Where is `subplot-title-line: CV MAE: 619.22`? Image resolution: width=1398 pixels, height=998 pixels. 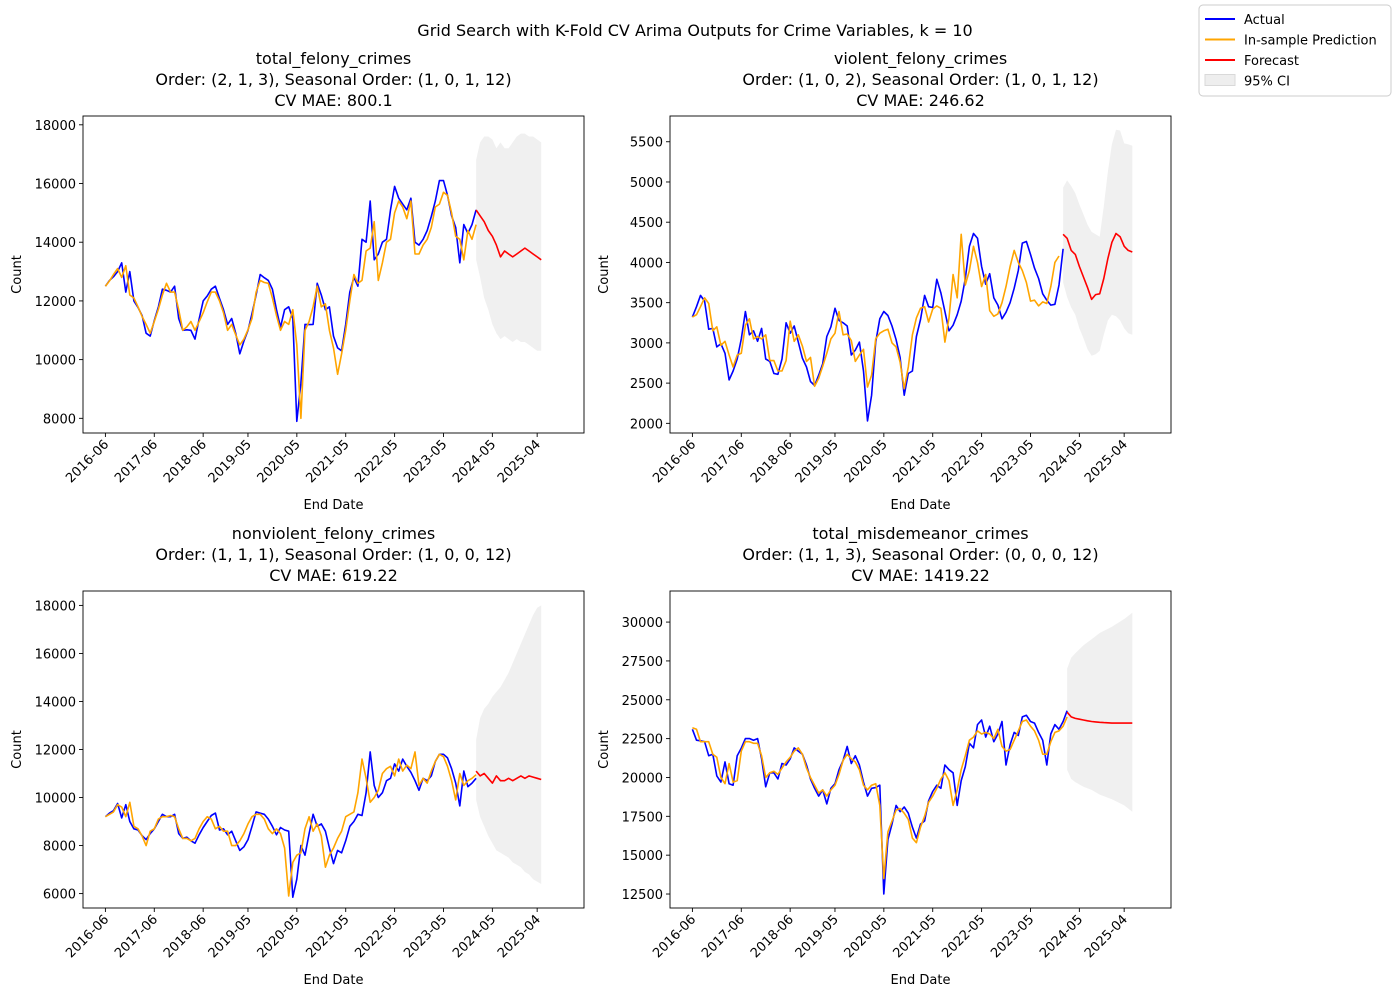
subplot-title-line: CV MAE: 619.22 is located at coordinates (333, 575).